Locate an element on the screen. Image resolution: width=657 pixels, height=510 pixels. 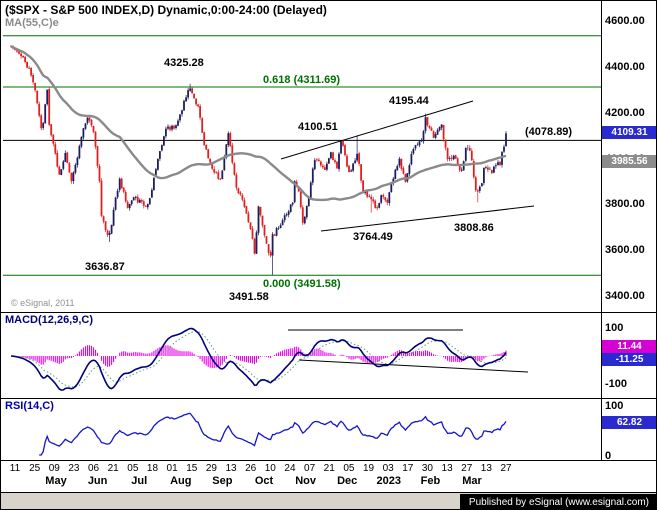
x-axis-month-label: Sep is located at coordinates (222, 481).